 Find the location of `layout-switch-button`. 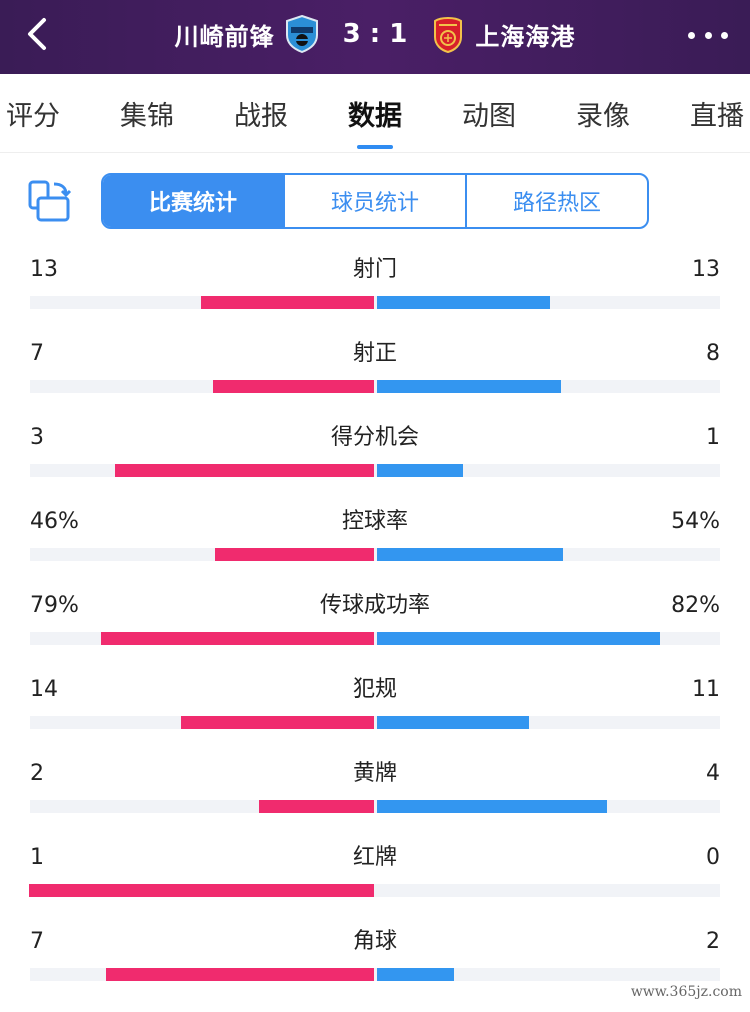

layout-switch-button is located at coordinates (50, 202).